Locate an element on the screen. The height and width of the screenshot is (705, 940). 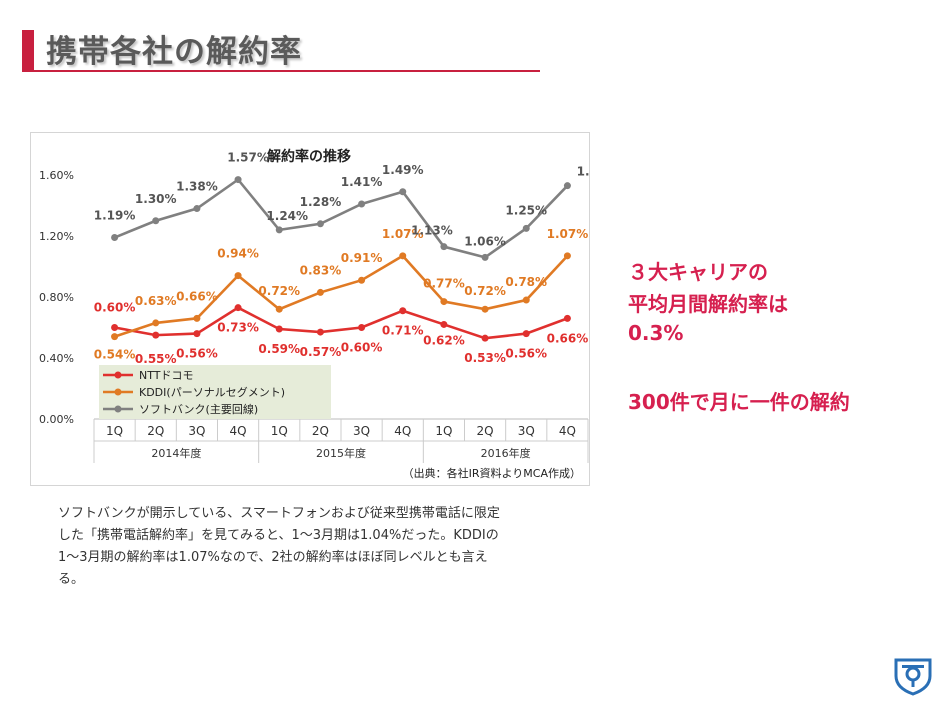
legend-label: ソフトバンク(主要回線) is located at coordinates (198, 409).